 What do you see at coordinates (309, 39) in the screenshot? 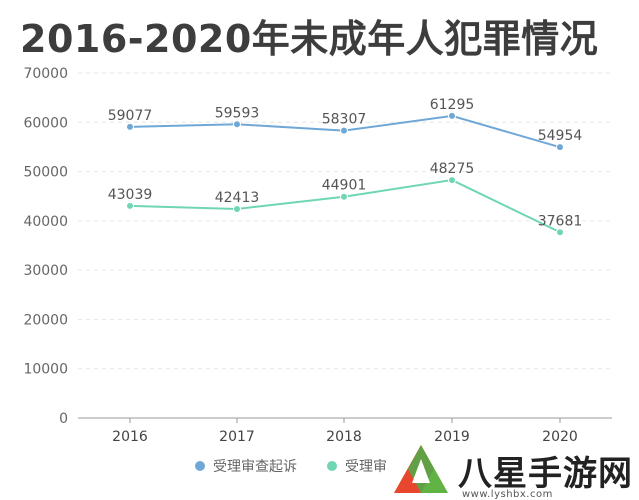
I see `chart-title: 2016-2020年未成年人犯罪情况` at bounding box center [309, 39].